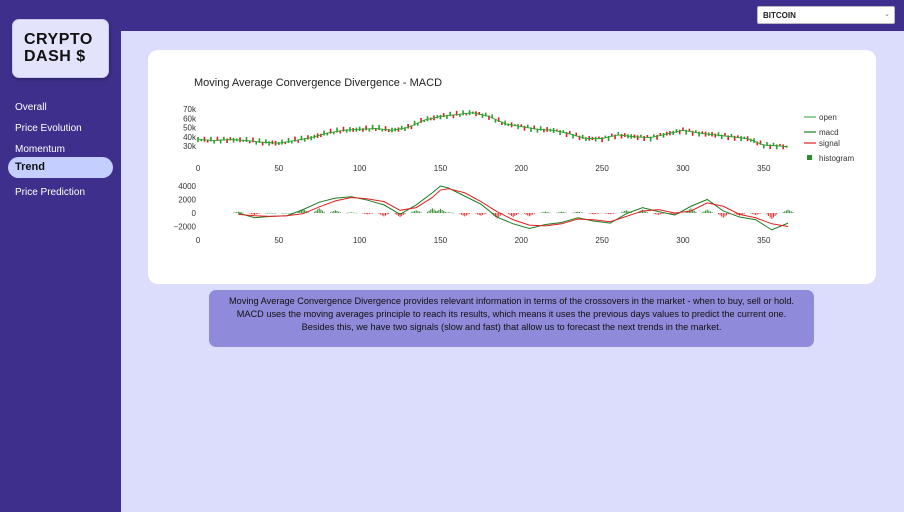 The width and height of the screenshot is (904, 512). I want to click on sidebar-item-overall: Overall, so click(31, 107).